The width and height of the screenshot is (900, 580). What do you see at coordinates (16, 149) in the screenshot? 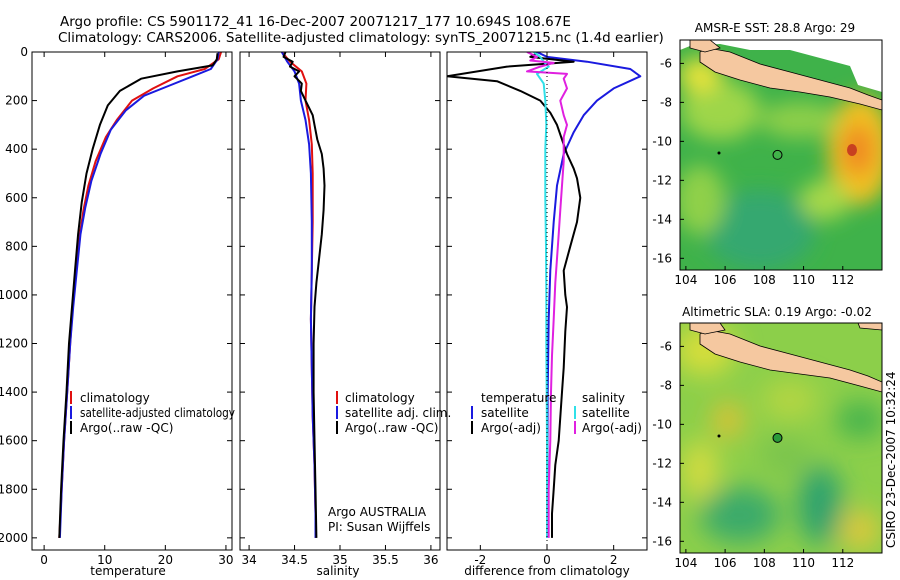
I see `y-tick-label: 400` at bounding box center [16, 149].